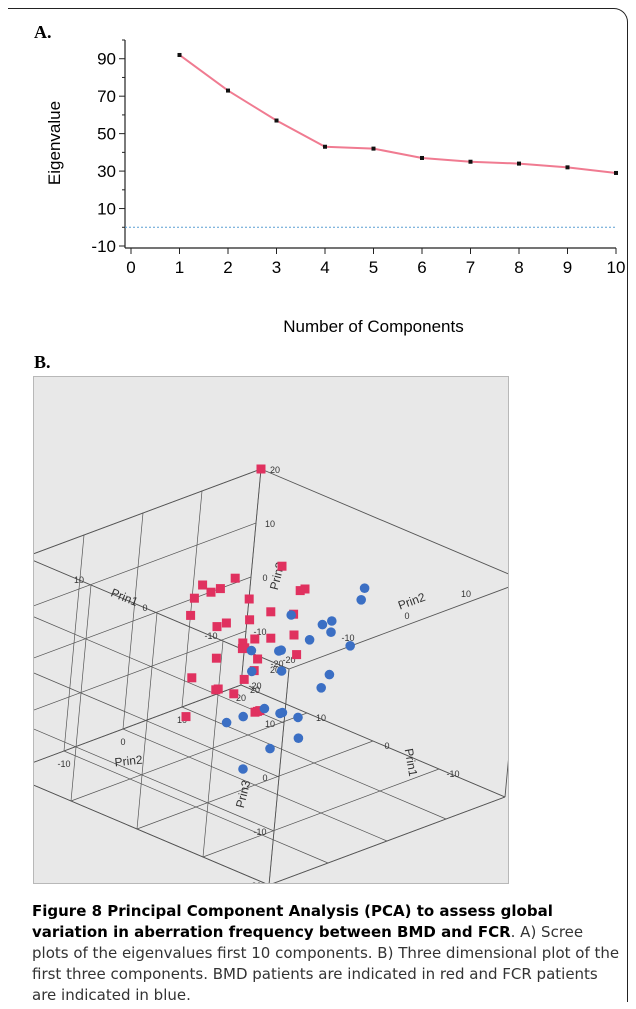  What do you see at coordinates (288, 660) in the screenshot?
I see `tick-label-prin2-top: -20` at bounding box center [288, 660].